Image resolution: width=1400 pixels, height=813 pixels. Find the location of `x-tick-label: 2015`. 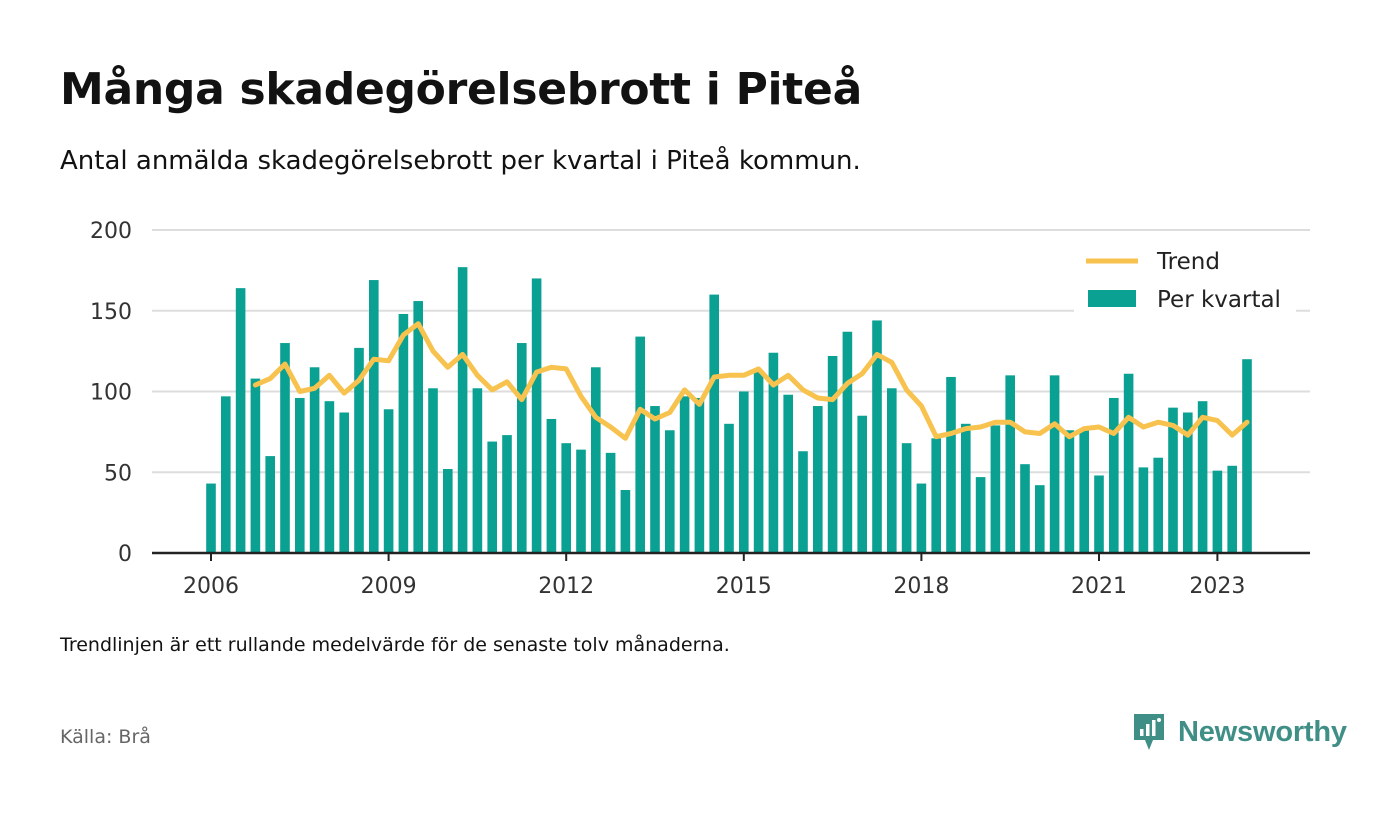

x-tick-label: 2015 is located at coordinates (744, 586).